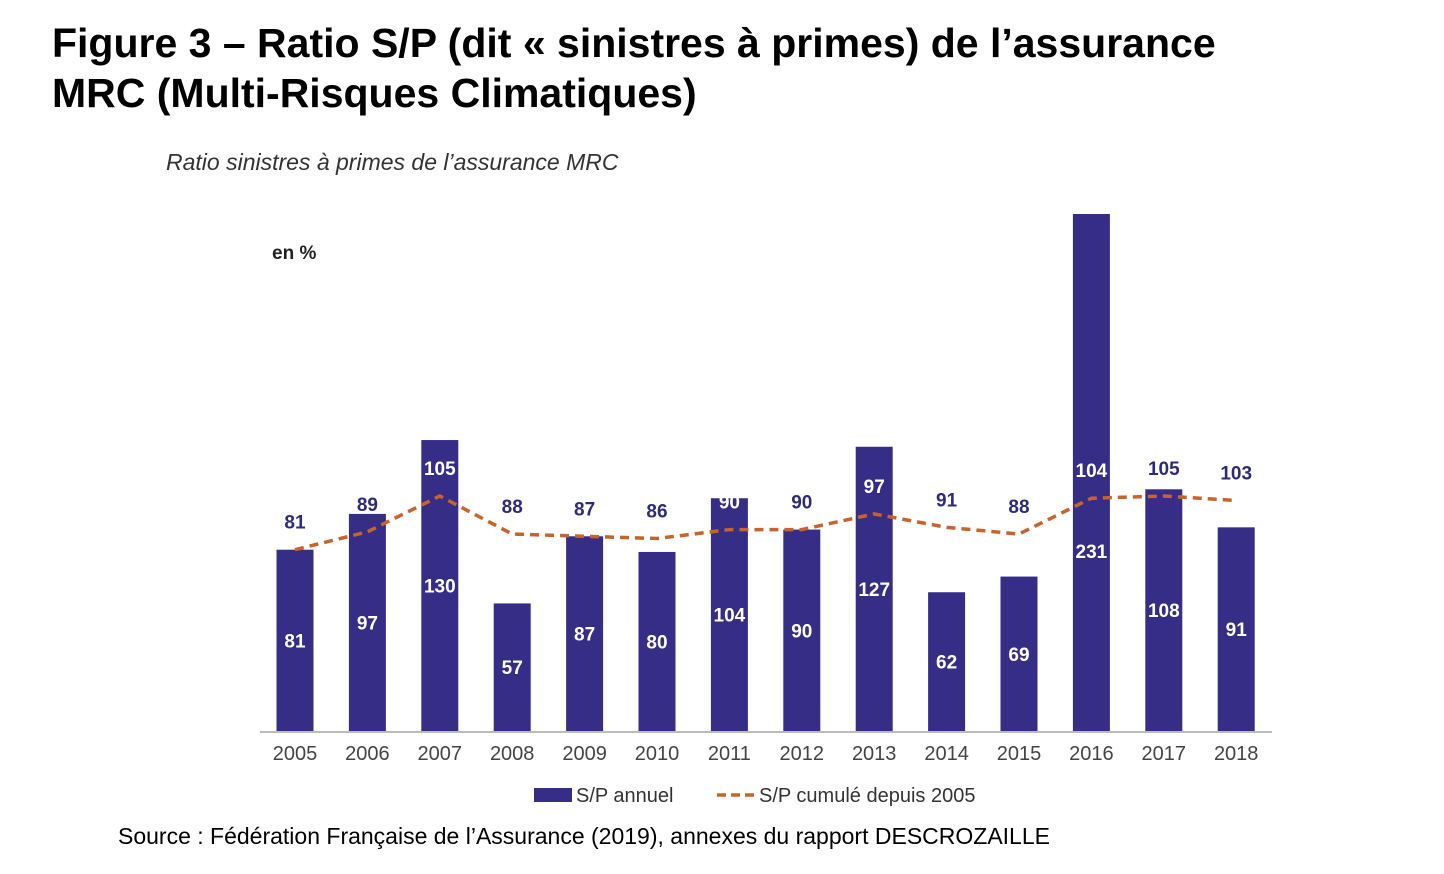 This screenshot has height=874, width=1444. I want to click on x-tick-2017: 2017, so click(1164, 754).